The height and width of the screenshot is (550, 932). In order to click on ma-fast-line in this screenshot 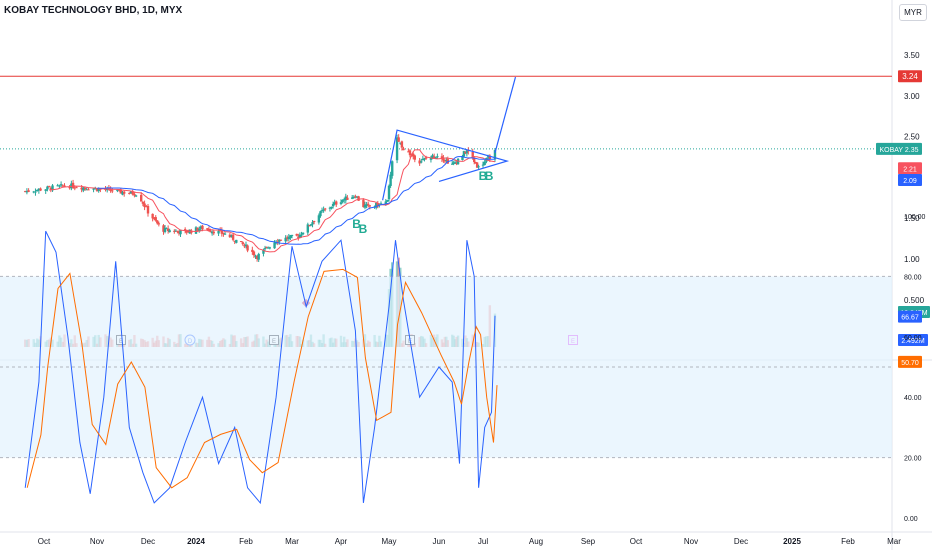, I will do `click(272, 201)`.